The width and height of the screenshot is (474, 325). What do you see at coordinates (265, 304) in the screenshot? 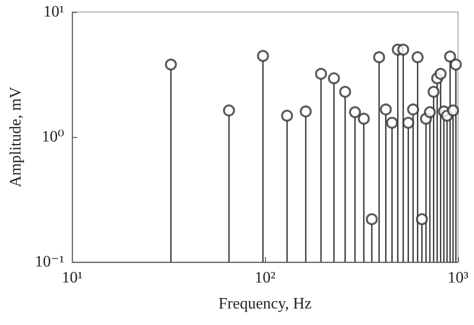
I see `x-axis-title: Frequency, Hz` at bounding box center [265, 304].